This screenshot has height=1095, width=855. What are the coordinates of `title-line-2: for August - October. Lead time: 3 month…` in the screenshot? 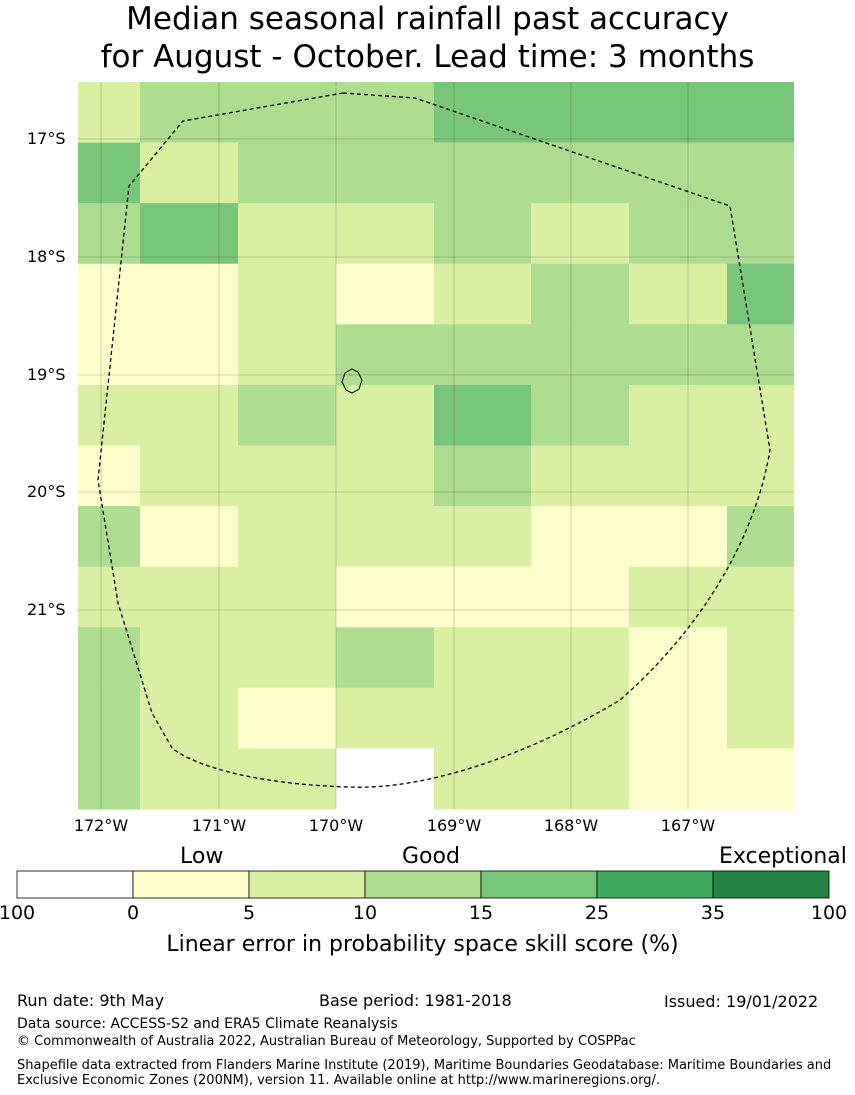 It's located at (427, 57).